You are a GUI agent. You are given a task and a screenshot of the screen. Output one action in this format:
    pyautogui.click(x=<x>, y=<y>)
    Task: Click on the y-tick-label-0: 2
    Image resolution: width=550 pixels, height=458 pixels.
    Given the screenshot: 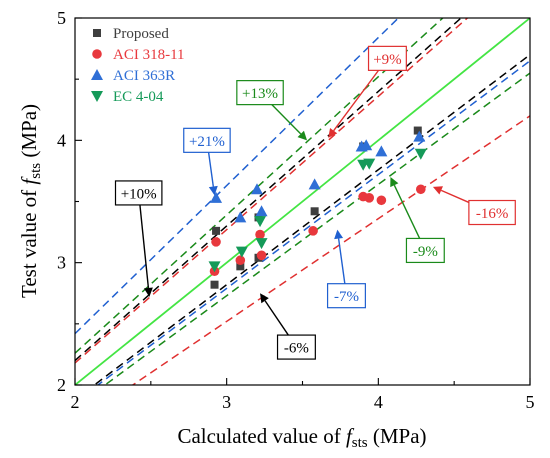 What is the action you would take?
    pyautogui.click(x=61, y=385)
    